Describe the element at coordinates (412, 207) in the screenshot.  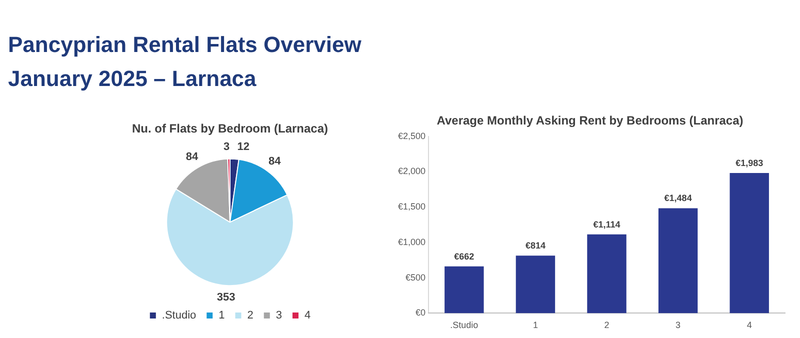
I see `y-tick-label: €1,500` at that location.